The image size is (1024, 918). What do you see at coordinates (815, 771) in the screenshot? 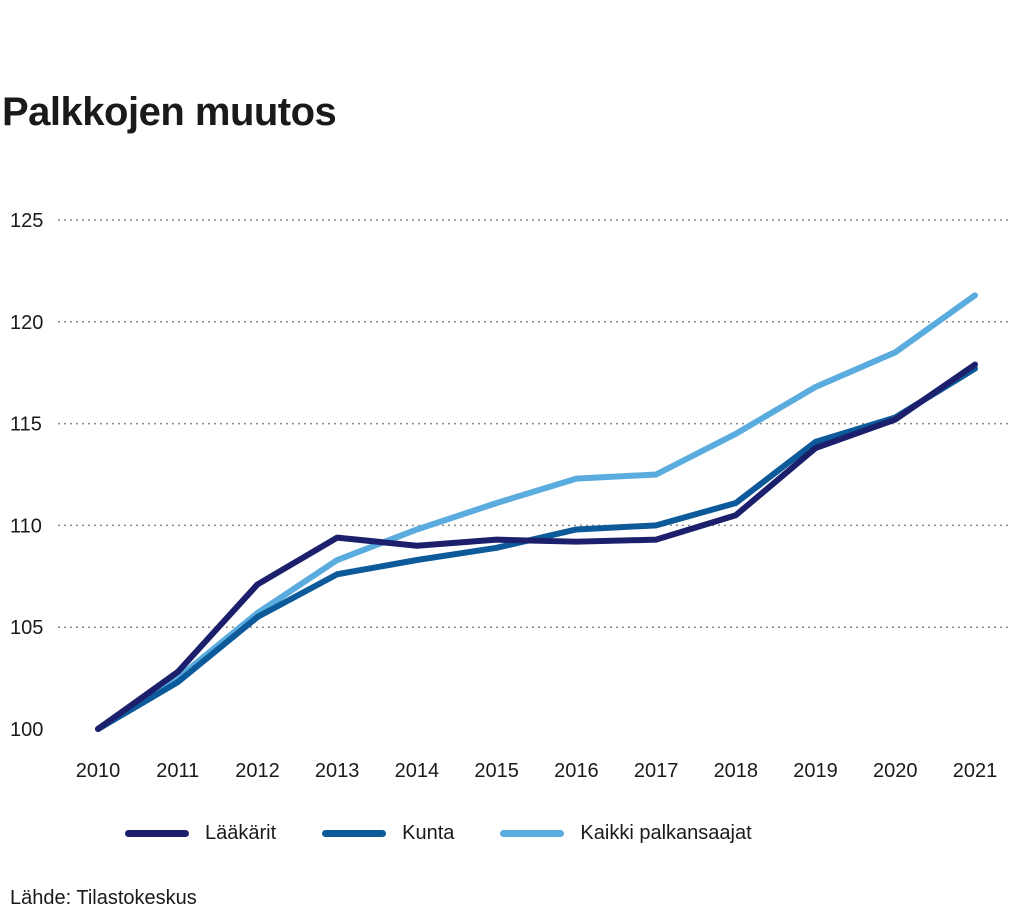
I see `x-tick-label: 2019` at bounding box center [815, 771].